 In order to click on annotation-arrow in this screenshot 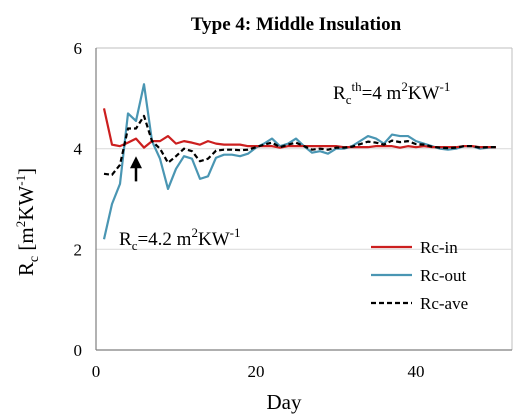, I will do `click(136, 169)`.